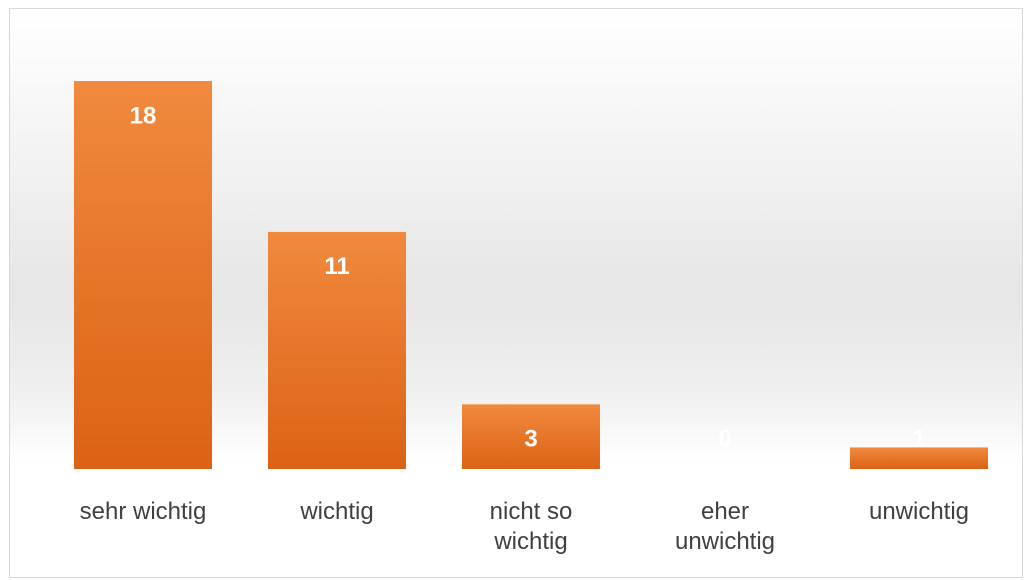  What do you see at coordinates (724, 438) in the screenshot?
I see `data-label: 0` at bounding box center [724, 438].